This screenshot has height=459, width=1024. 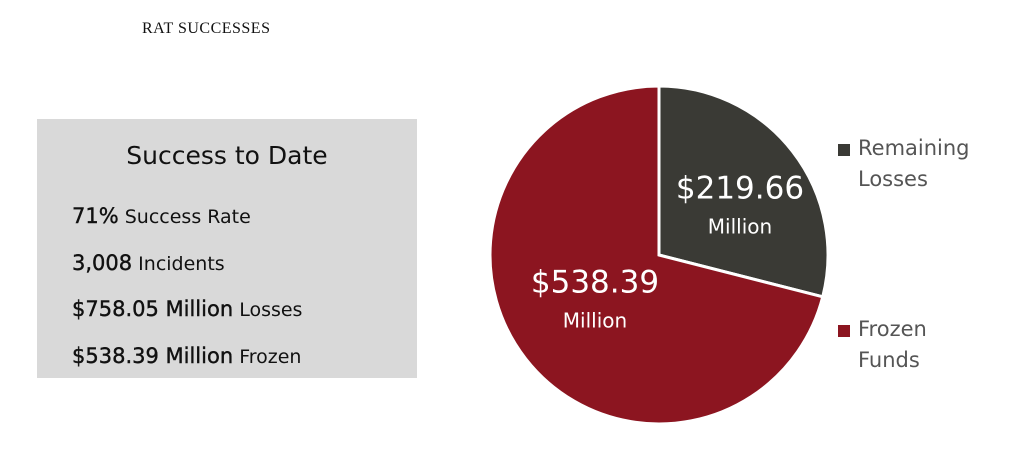 I want to click on legend-entry: Remaining Losses, so click(x=904, y=164).